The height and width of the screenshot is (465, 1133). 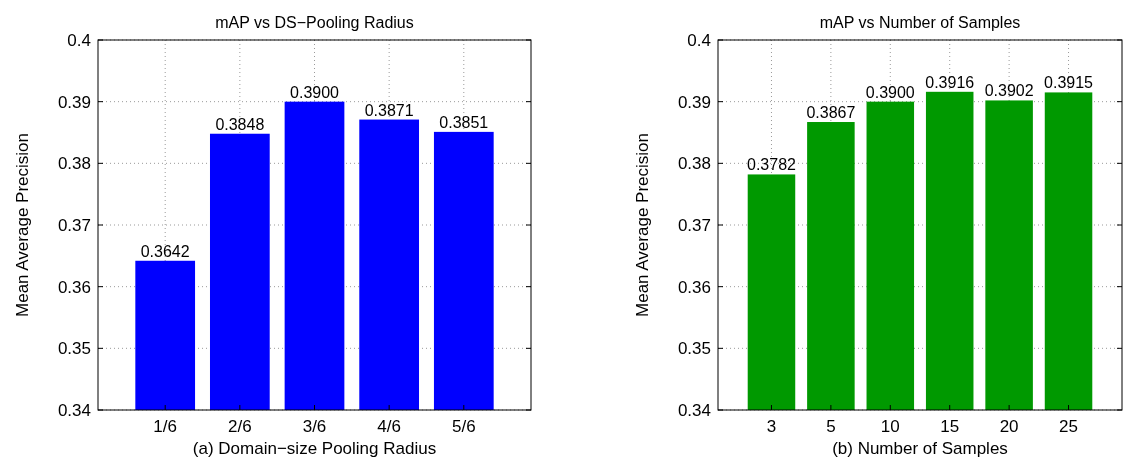 I want to click on x-tick-label: 3, so click(x=771, y=426).